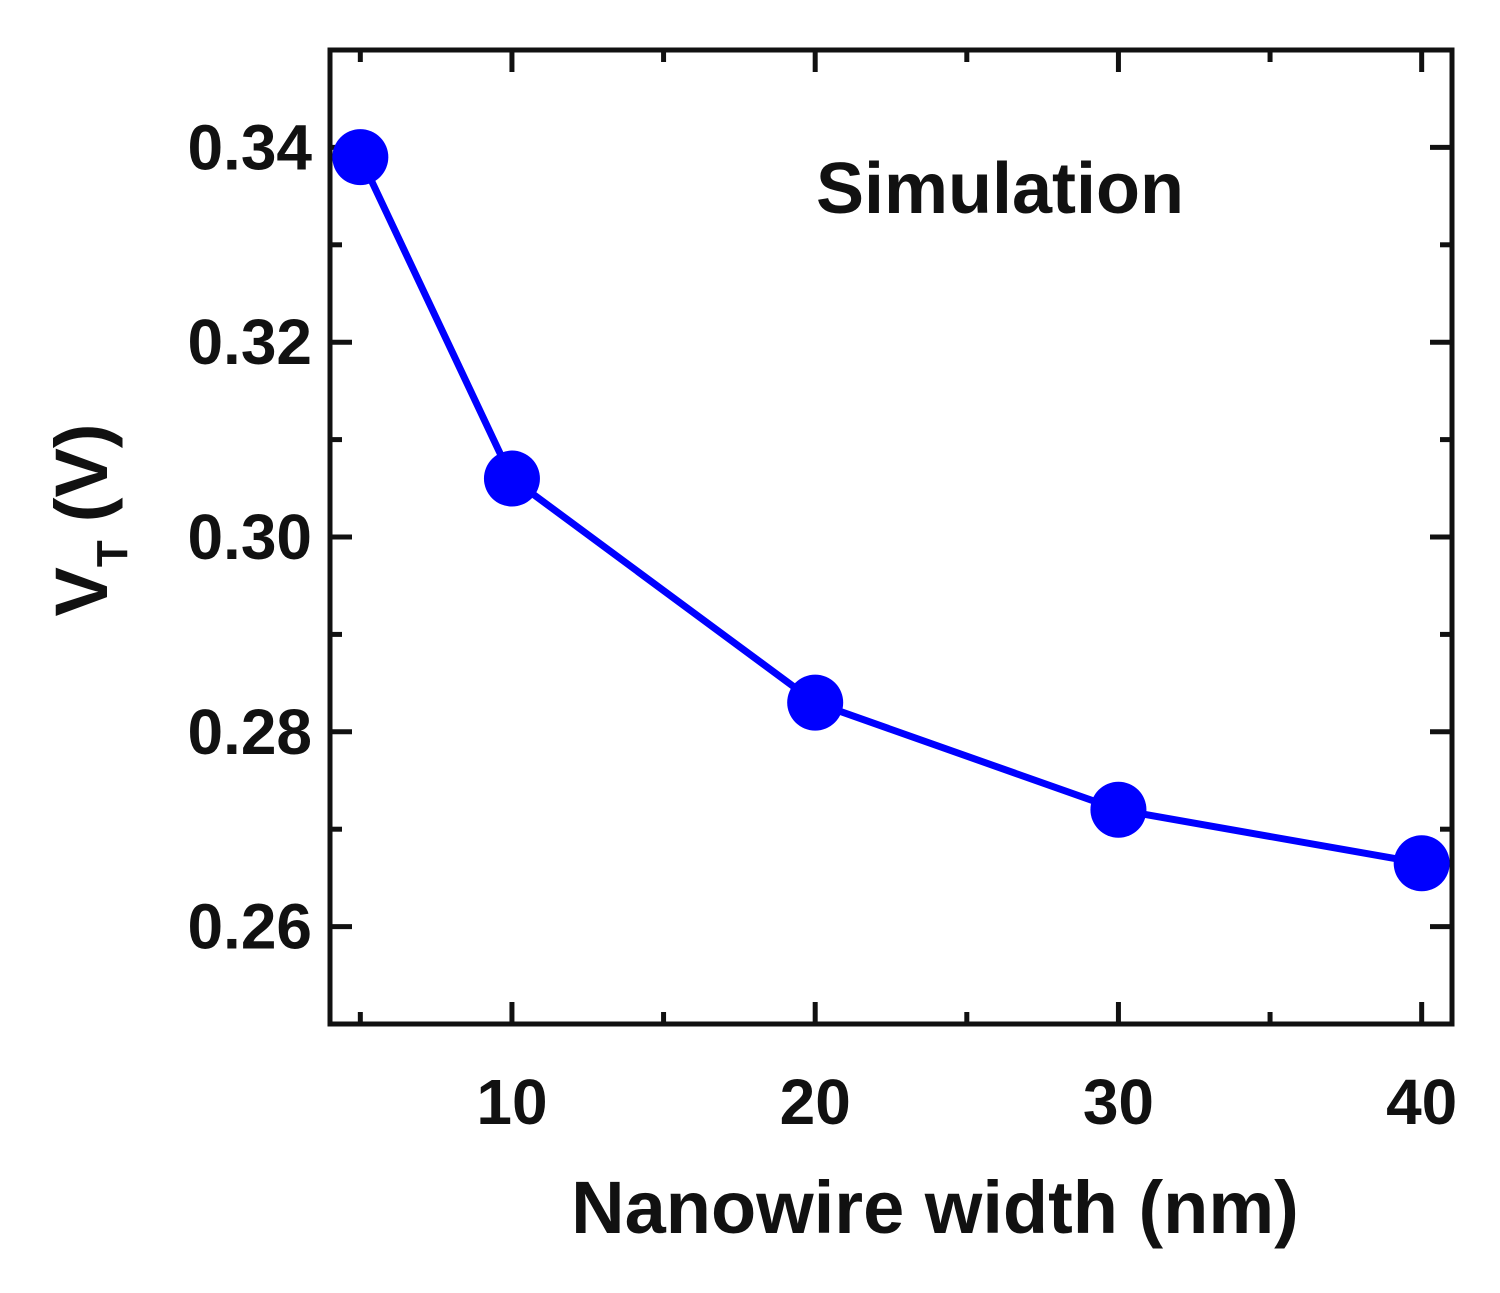  What do you see at coordinates (935, 1207) in the screenshot?
I see `x-axis-label: Nanowire width (nm)` at bounding box center [935, 1207].